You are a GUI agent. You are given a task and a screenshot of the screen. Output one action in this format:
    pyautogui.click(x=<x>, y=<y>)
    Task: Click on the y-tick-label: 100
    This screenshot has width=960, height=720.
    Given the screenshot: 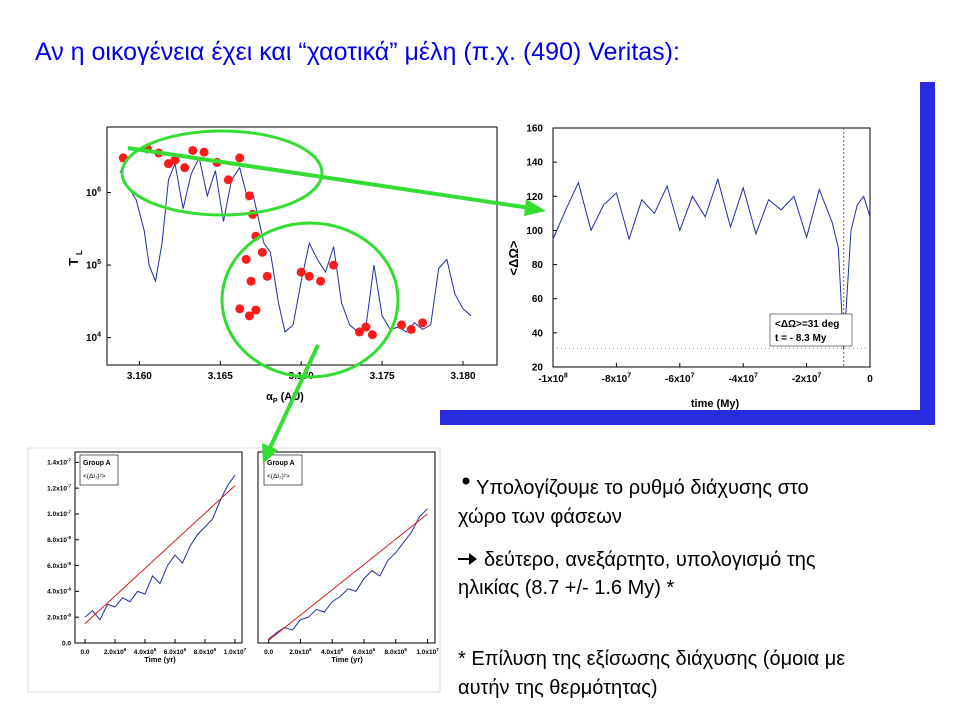 What is the action you would take?
    pyautogui.click(x=534, y=231)
    